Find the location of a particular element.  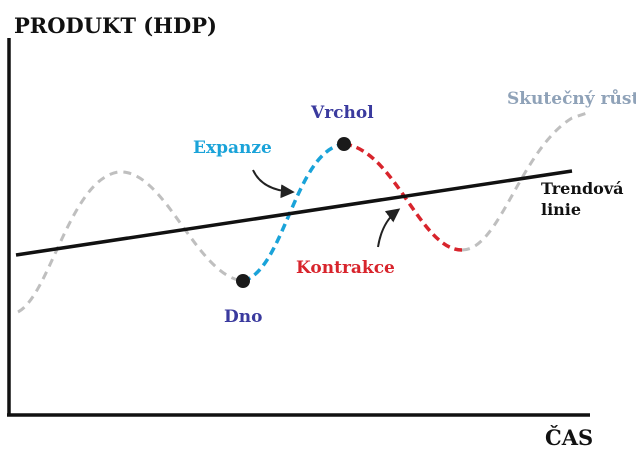

expansion-arrow is located at coordinates (273, 184).